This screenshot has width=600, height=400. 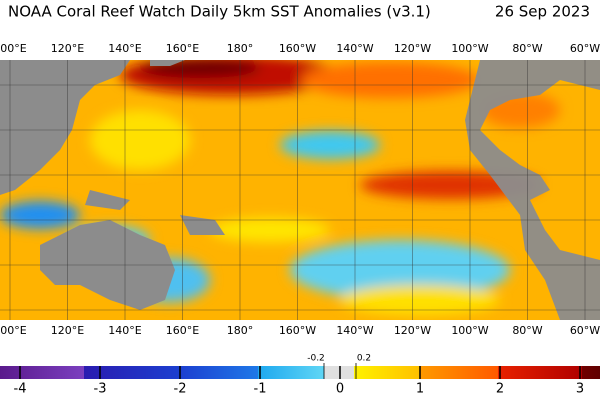 What do you see at coordinates (180, 389) in the screenshot?
I see `colorbar-label: -2` at bounding box center [180, 389].